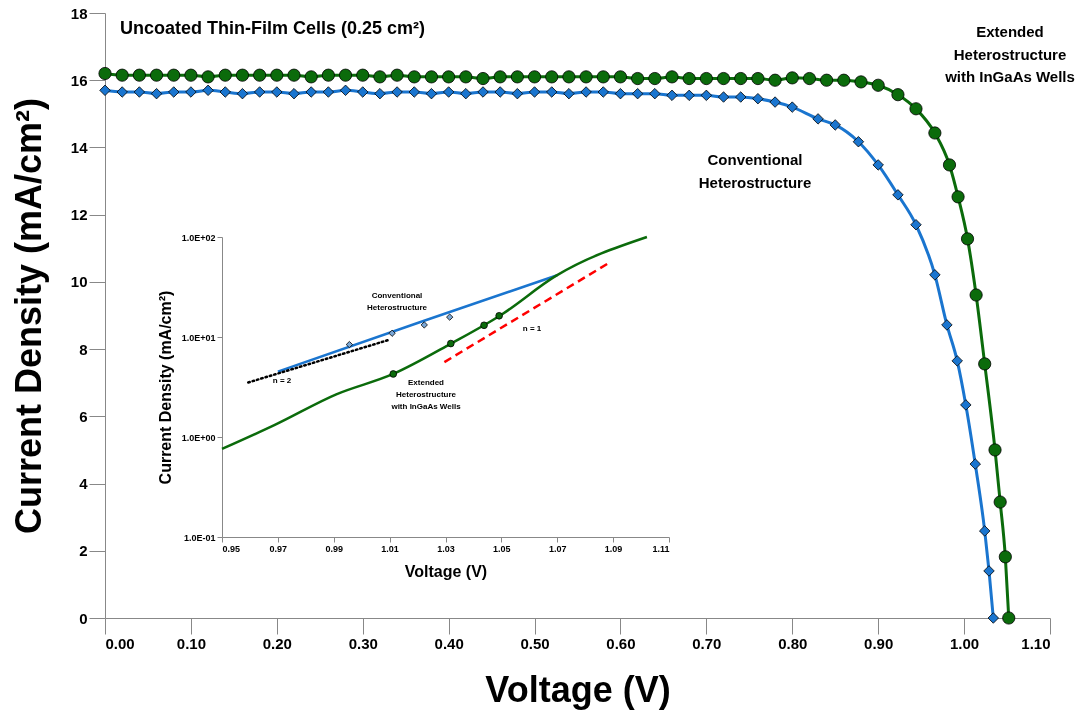 The width and height of the screenshot is (1076, 711). What do you see at coordinates (661, 548) in the screenshot?
I see `x-tick-label: 1.11` at bounding box center [661, 548].